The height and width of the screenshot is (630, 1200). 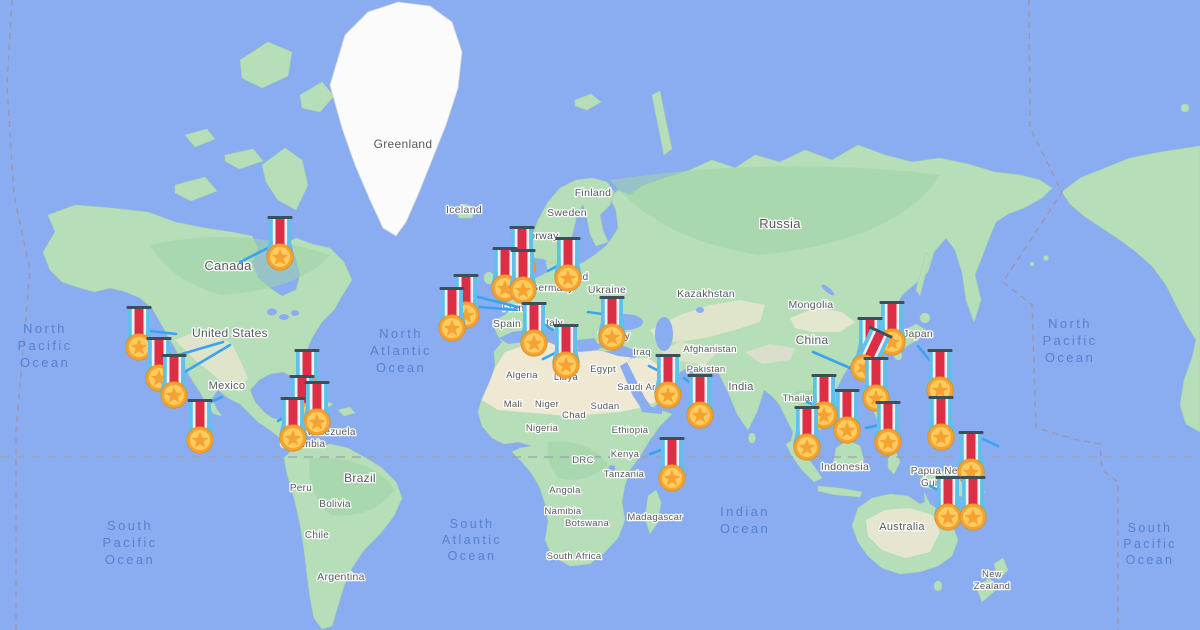 I want to click on label-thailand: Thailand, so click(x=802, y=398).